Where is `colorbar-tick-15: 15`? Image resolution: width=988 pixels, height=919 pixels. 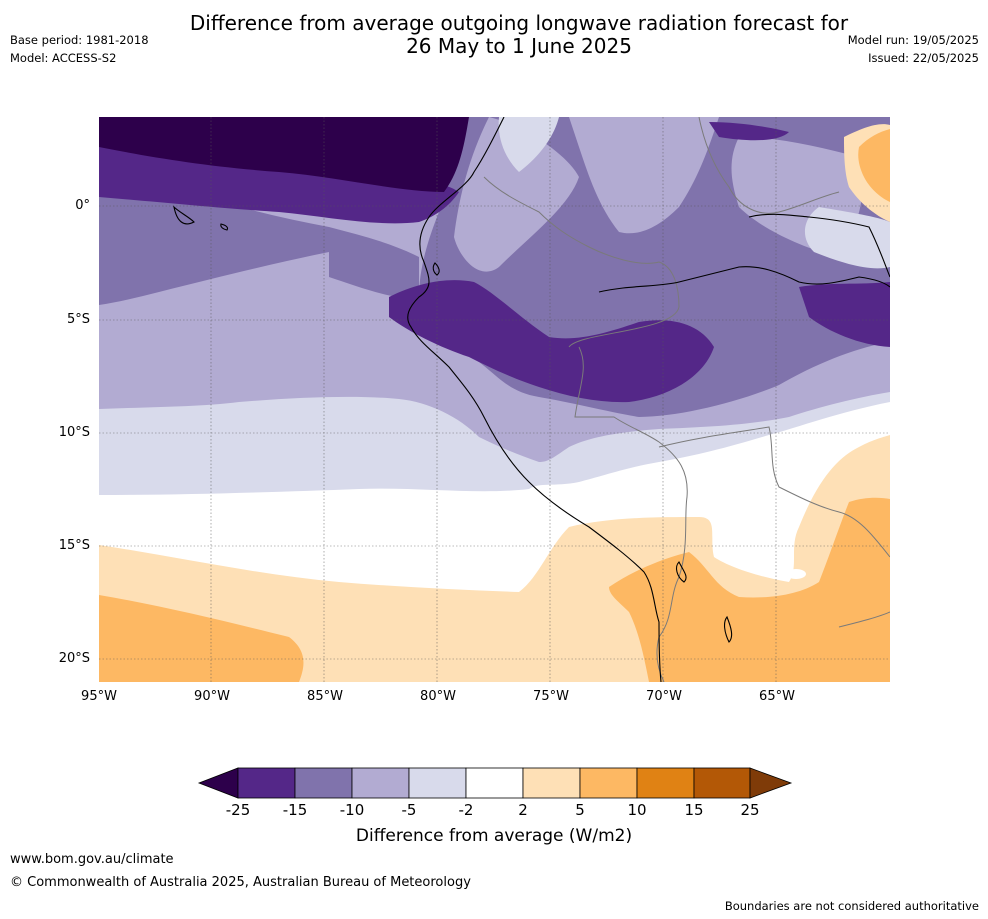
colorbar-tick-15: 15 is located at coordinates (694, 810).